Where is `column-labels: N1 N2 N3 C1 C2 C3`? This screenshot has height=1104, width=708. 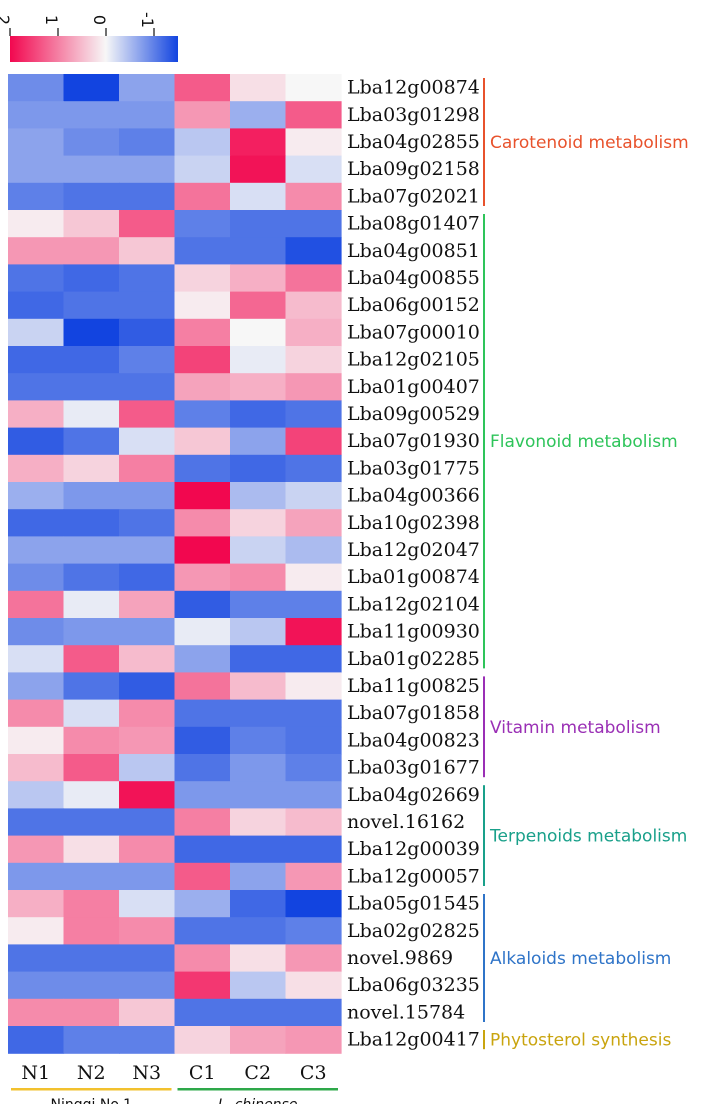
column-labels: N1 N2 N3 C1 C2 C3 is located at coordinates (173, 1073).